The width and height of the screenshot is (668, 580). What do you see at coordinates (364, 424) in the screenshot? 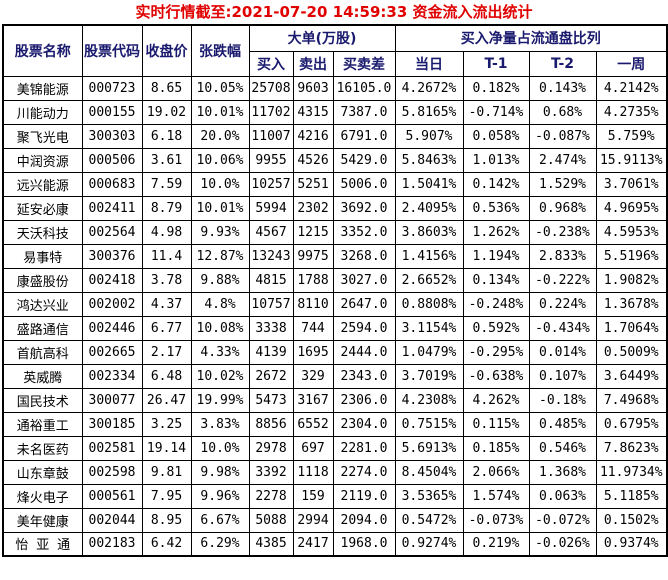
I see `buy-sell-diff-cell: 2304.0` at bounding box center [364, 424].